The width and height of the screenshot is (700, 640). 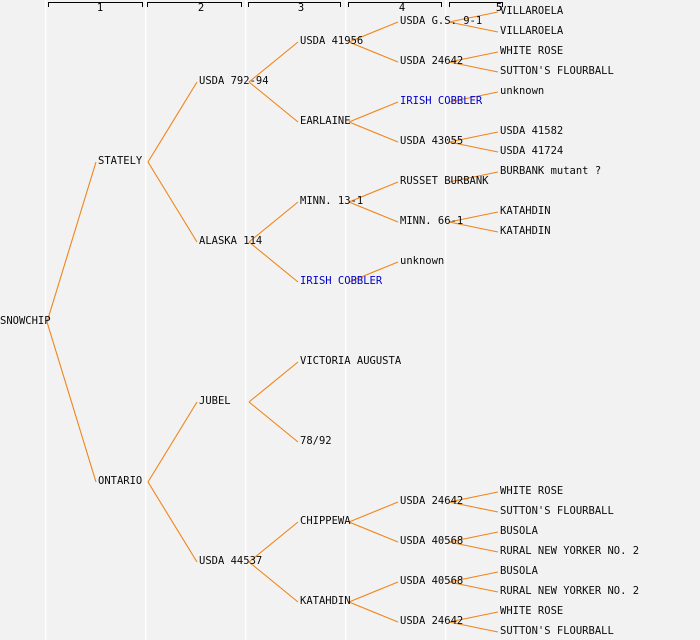 What do you see at coordinates (432, 61) in the screenshot?
I see `node-usda-24642-1: USDA 24642` at bounding box center [432, 61].